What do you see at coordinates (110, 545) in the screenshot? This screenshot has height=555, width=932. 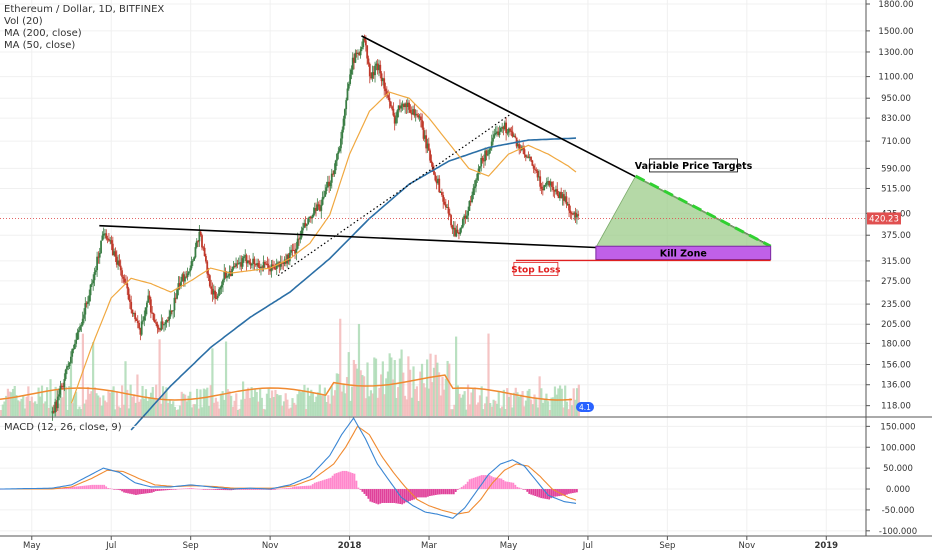 I see `x-tick-label: Jul` at bounding box center [110, 545].